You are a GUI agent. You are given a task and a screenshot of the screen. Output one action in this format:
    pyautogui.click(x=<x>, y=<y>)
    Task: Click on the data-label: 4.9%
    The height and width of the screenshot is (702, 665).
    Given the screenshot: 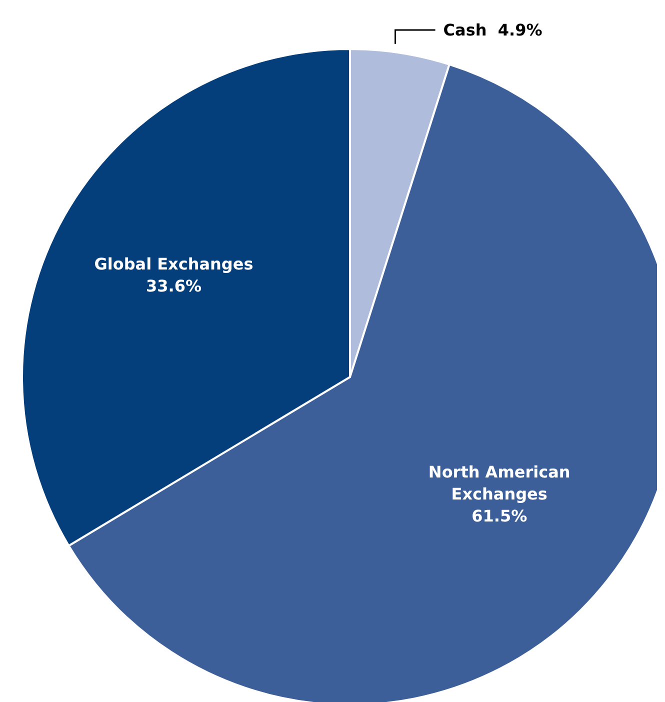 What is the action you would take?
    pyautogui.click(x=520, y=30)
    